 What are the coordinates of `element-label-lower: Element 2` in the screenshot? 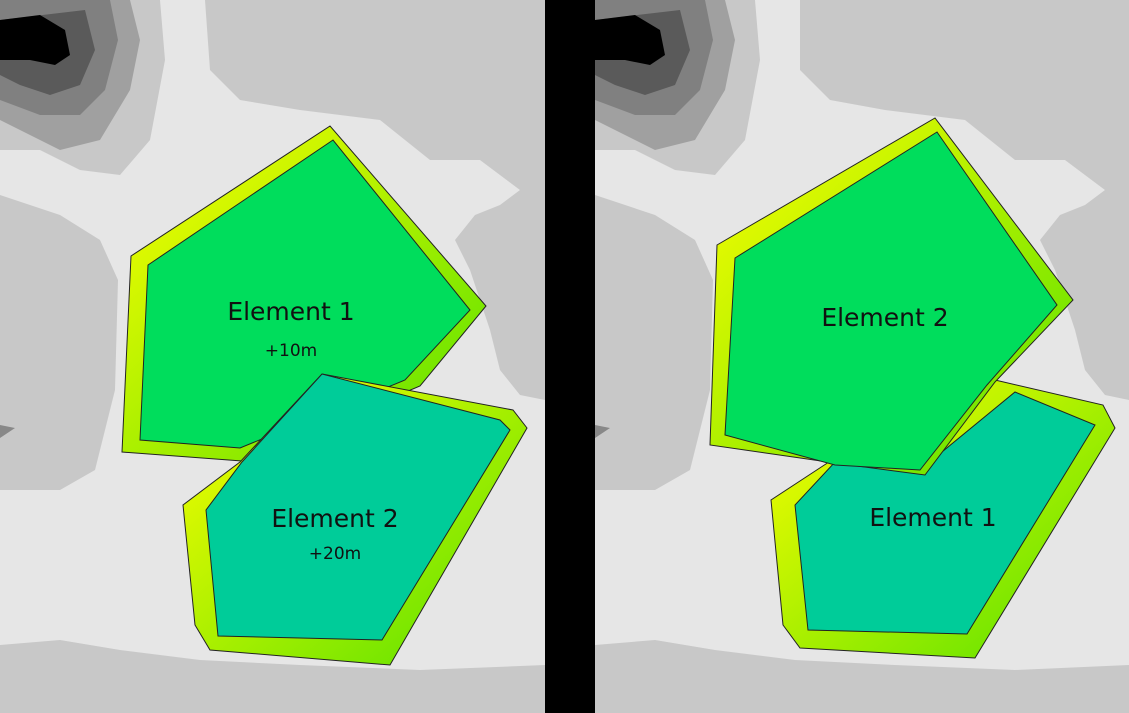 It's located at (334, 518).